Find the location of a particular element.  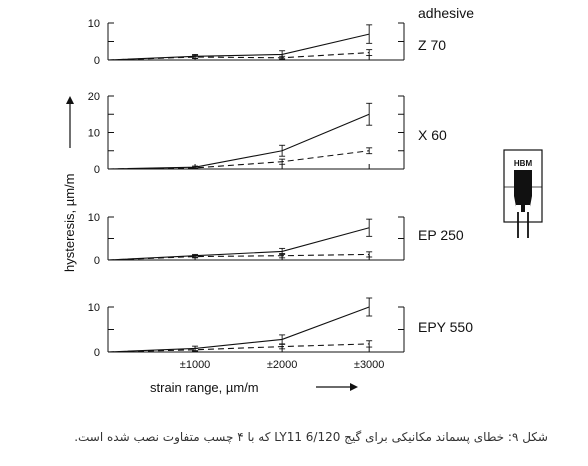

x-axis-arrow-head is located at coordinates (354, 387).